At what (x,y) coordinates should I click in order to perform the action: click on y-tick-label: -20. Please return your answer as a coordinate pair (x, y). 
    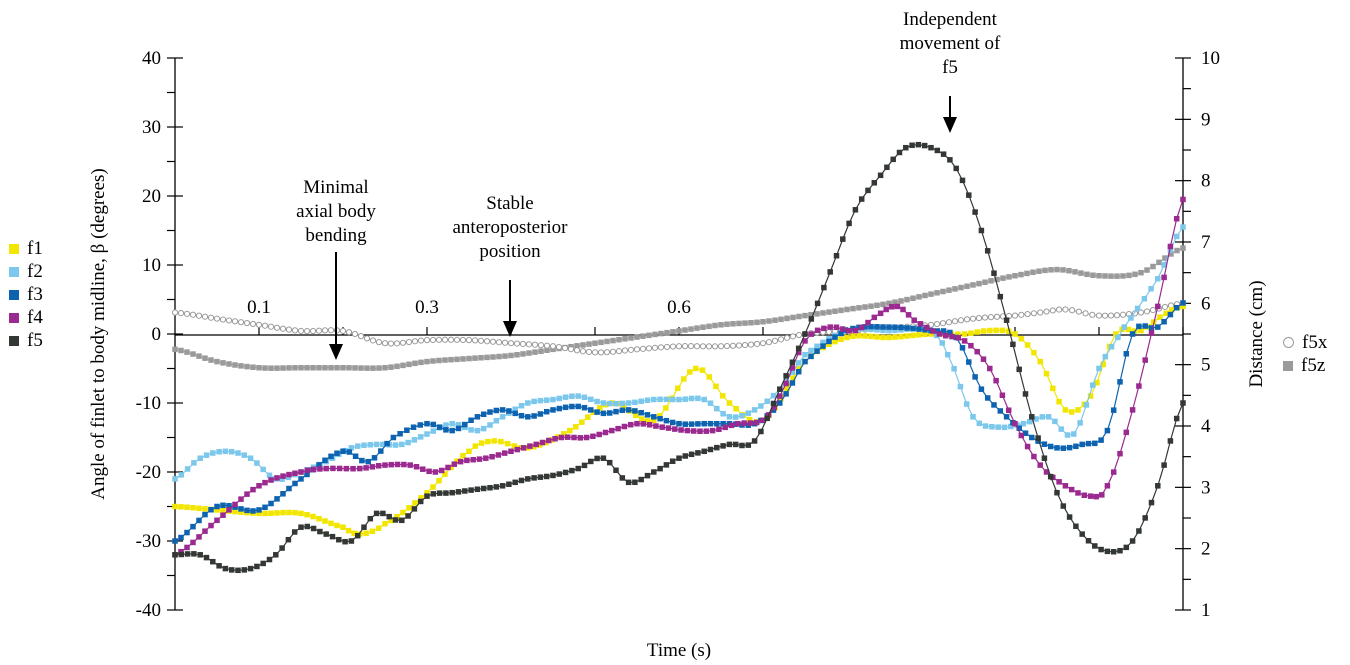
    Looking at the image, I should click on (148, 472).